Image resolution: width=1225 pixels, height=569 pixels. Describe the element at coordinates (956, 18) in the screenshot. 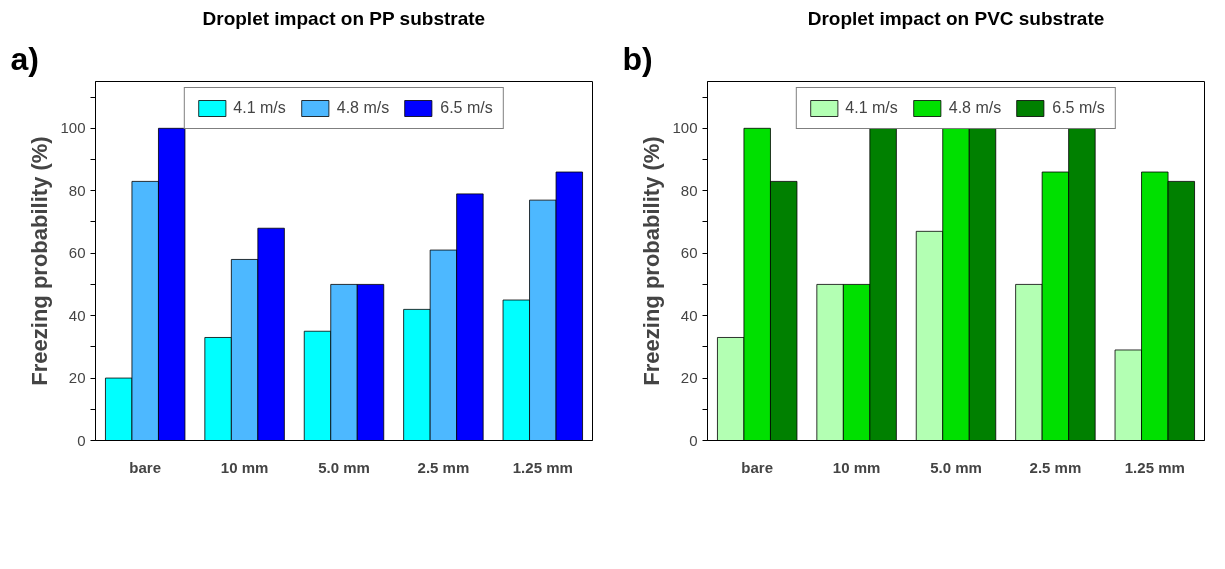

I see `chart-title: Droplet impact on PVC substrate` at that location.